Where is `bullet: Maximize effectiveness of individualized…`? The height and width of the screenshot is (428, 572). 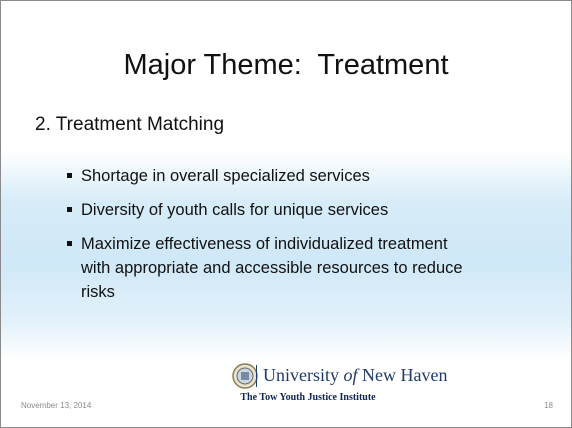
bullet: Maximize effectiveness of individualized… is located at coordinates (272, 268).